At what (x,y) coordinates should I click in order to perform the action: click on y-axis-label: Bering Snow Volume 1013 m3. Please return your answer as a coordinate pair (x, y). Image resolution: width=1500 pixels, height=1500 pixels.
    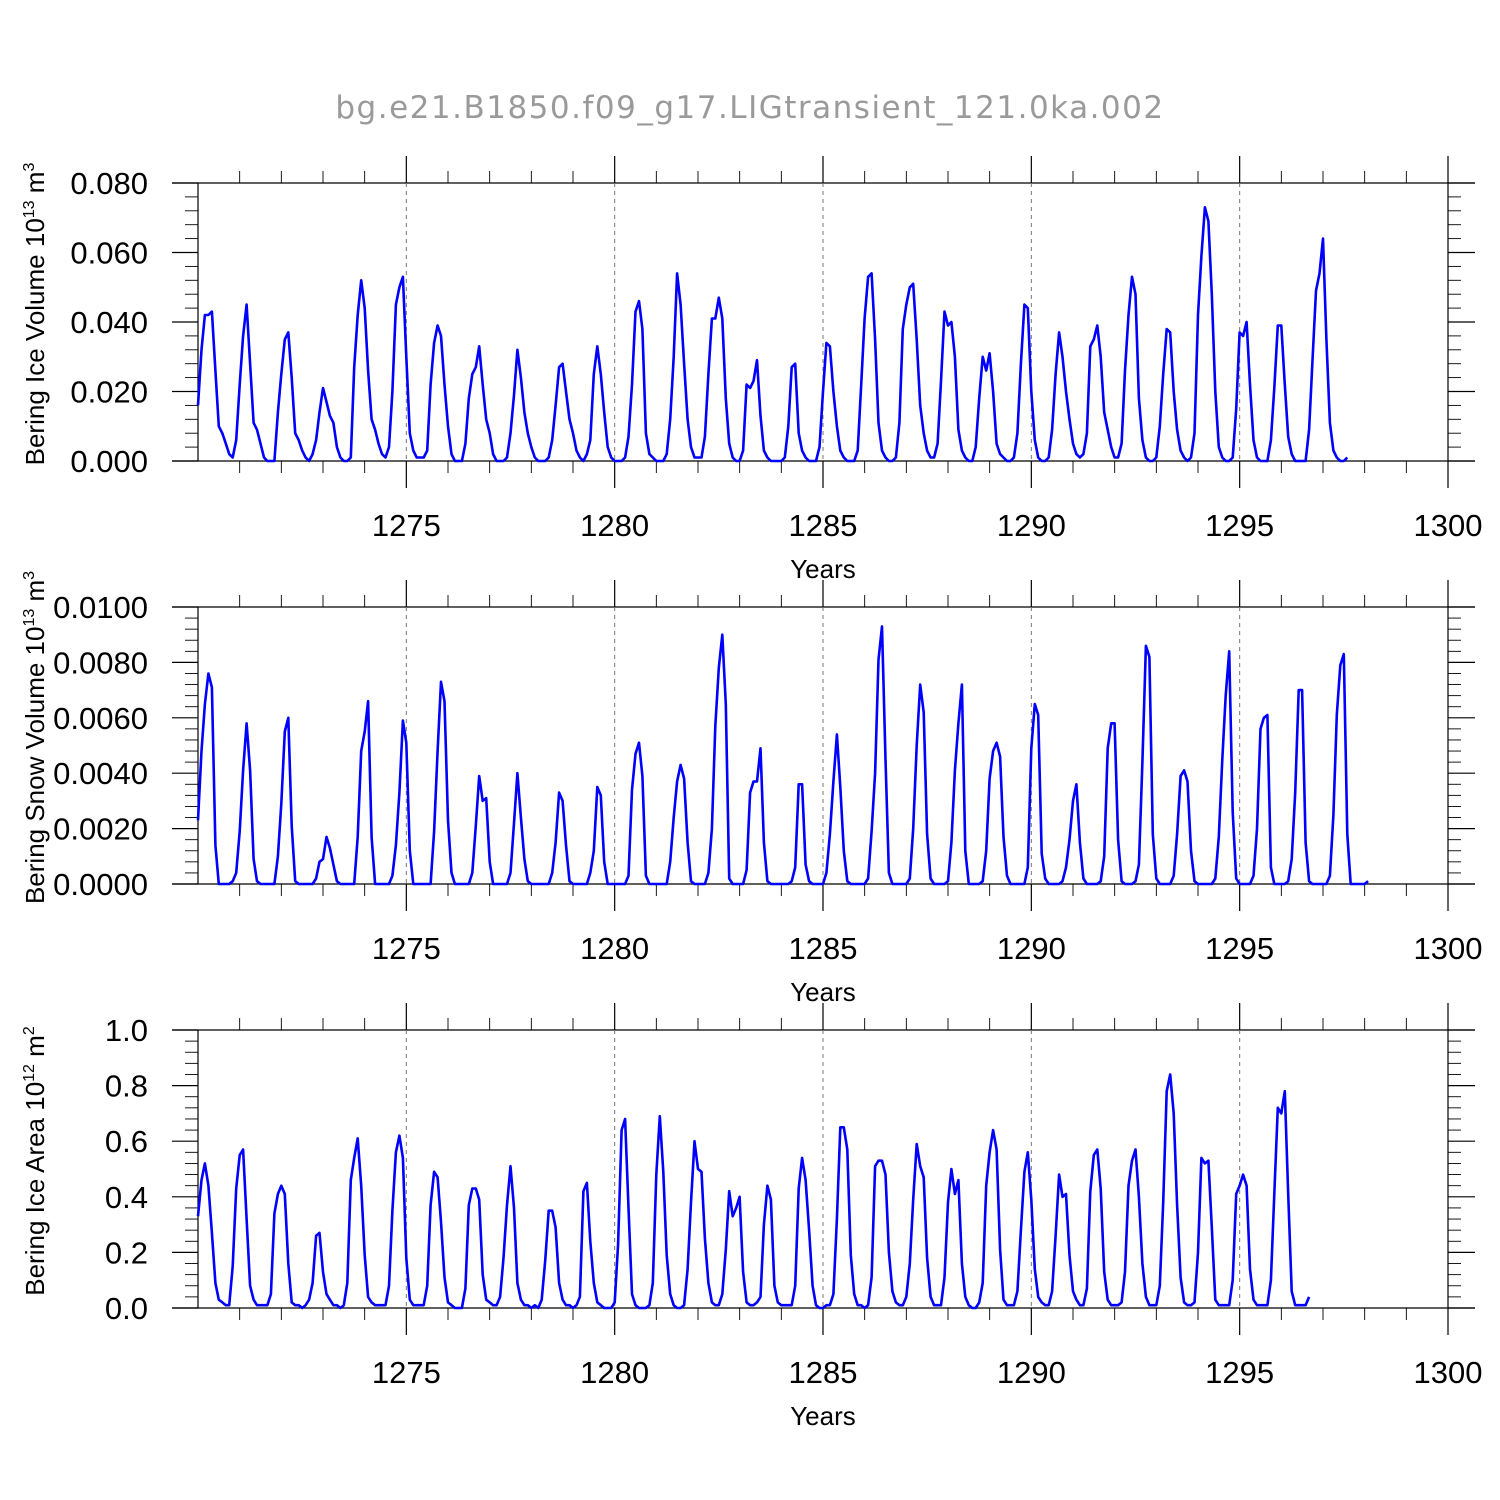
    Looking at the image, I should click on (35, 737).